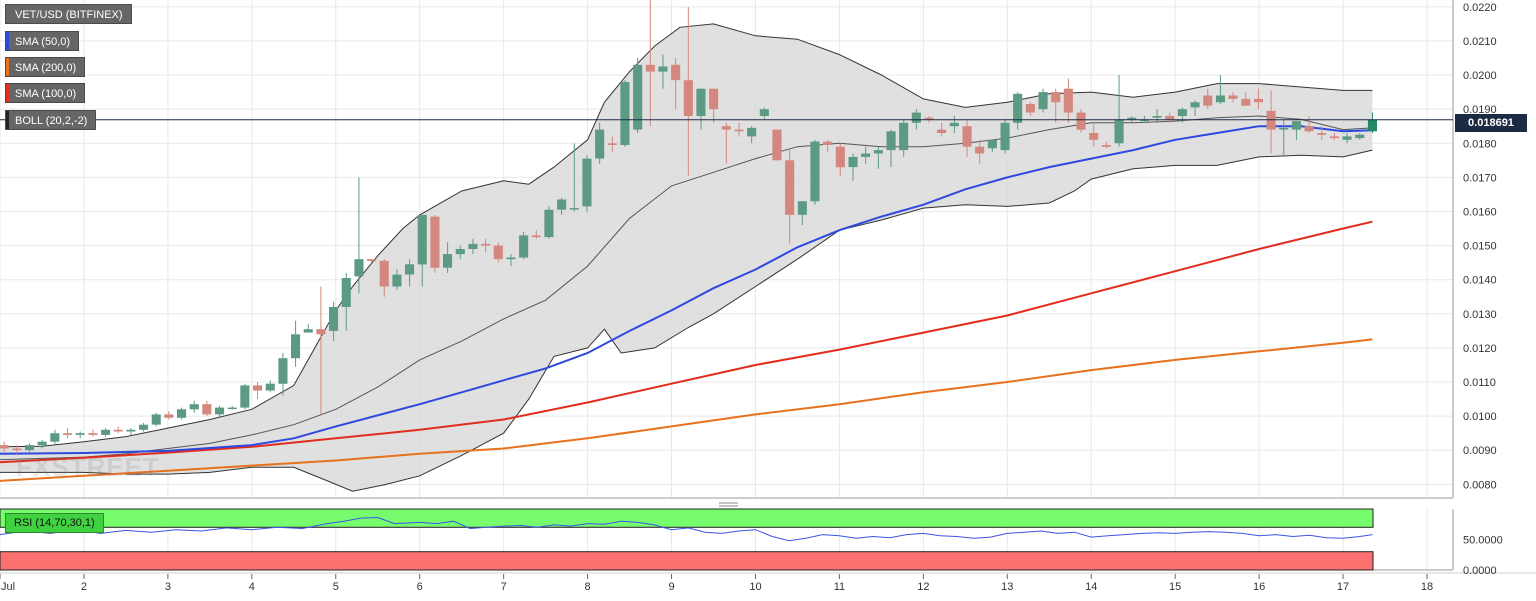 This screenshot has height=601, width=1536. Describe the element at coordinates (42, 41) in the screenshot. I see `sma50-label: SMA (50,0)` at that location.